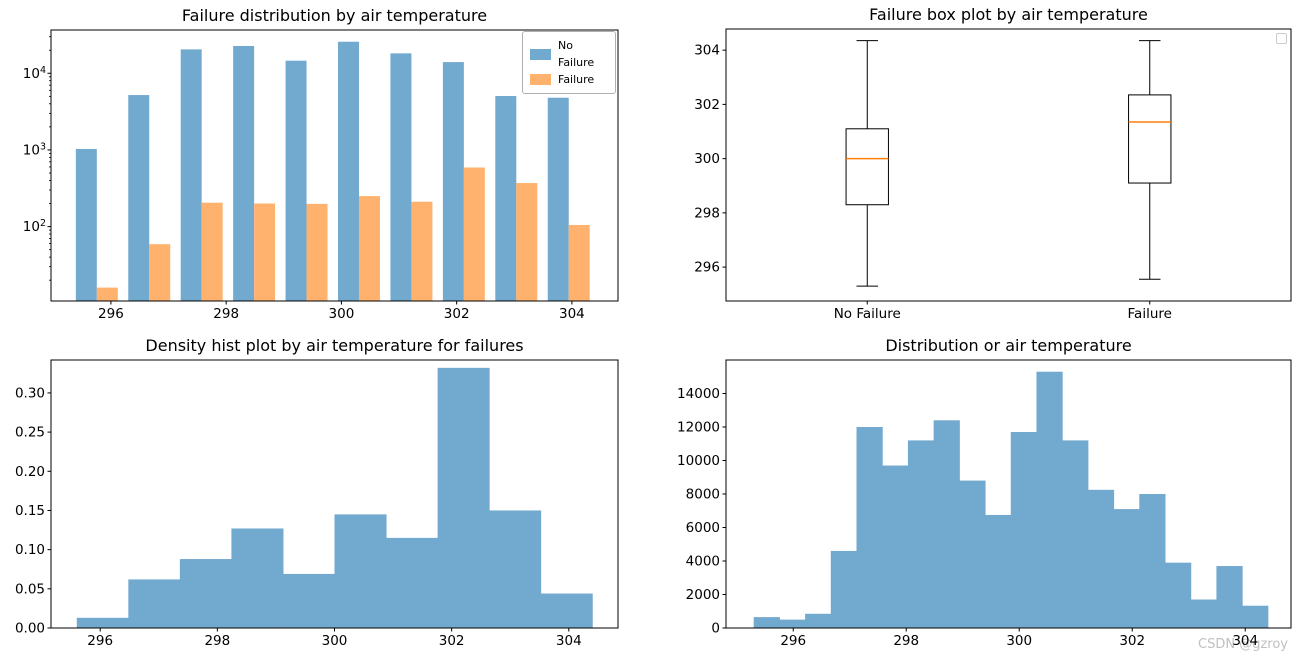 The width and height of the screenshot is (1300, 661). What do you see at coordinates (30, 550) in the screenshot?
I see `y-tick-label: 0.10` at bounding box center [30, 550].